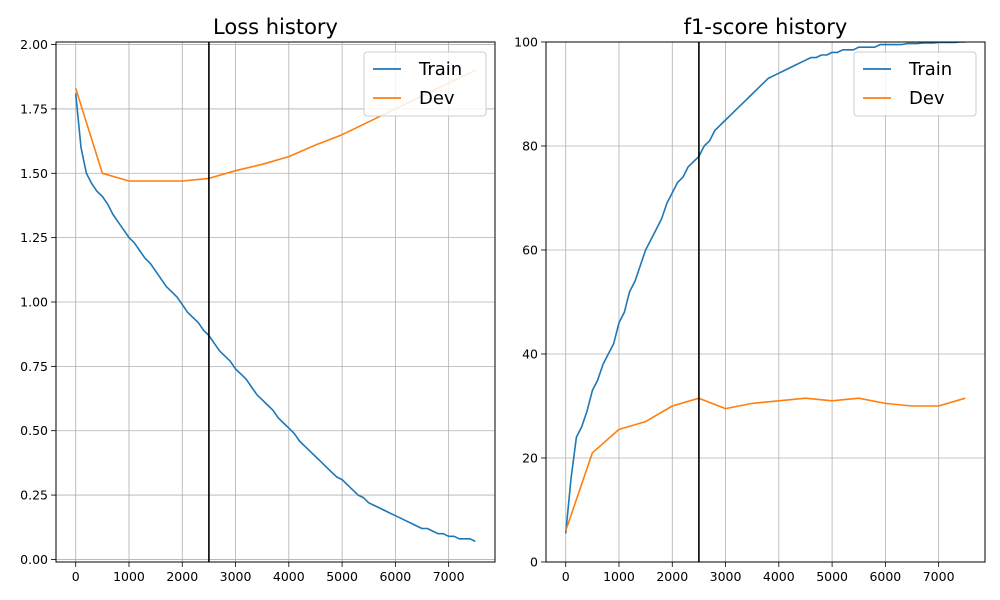 The image size is (1000, 600). Describe the element at coordinates (530, 354) in the screenshot. I see `y-tick-label: 40` at that location.